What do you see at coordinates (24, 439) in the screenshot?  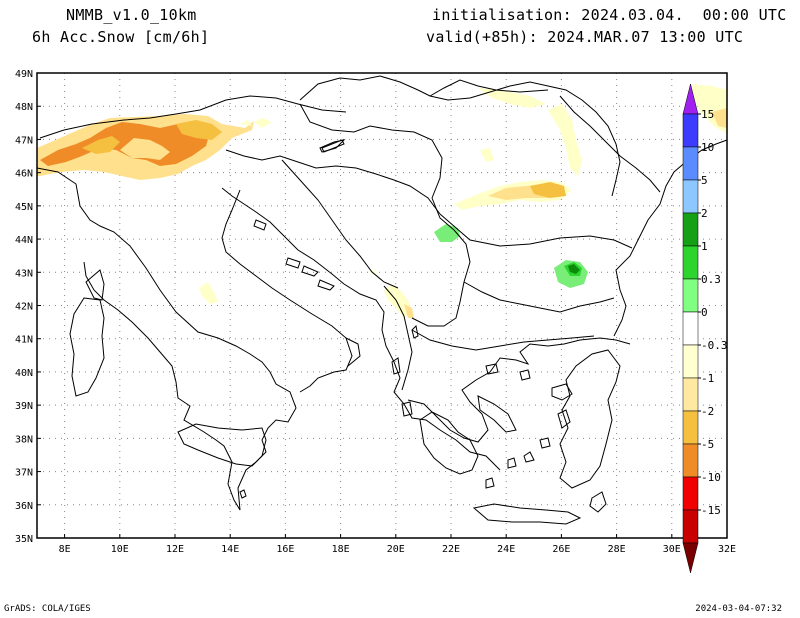 I see `lat-label: 38N` at bounding box center [24, 439].